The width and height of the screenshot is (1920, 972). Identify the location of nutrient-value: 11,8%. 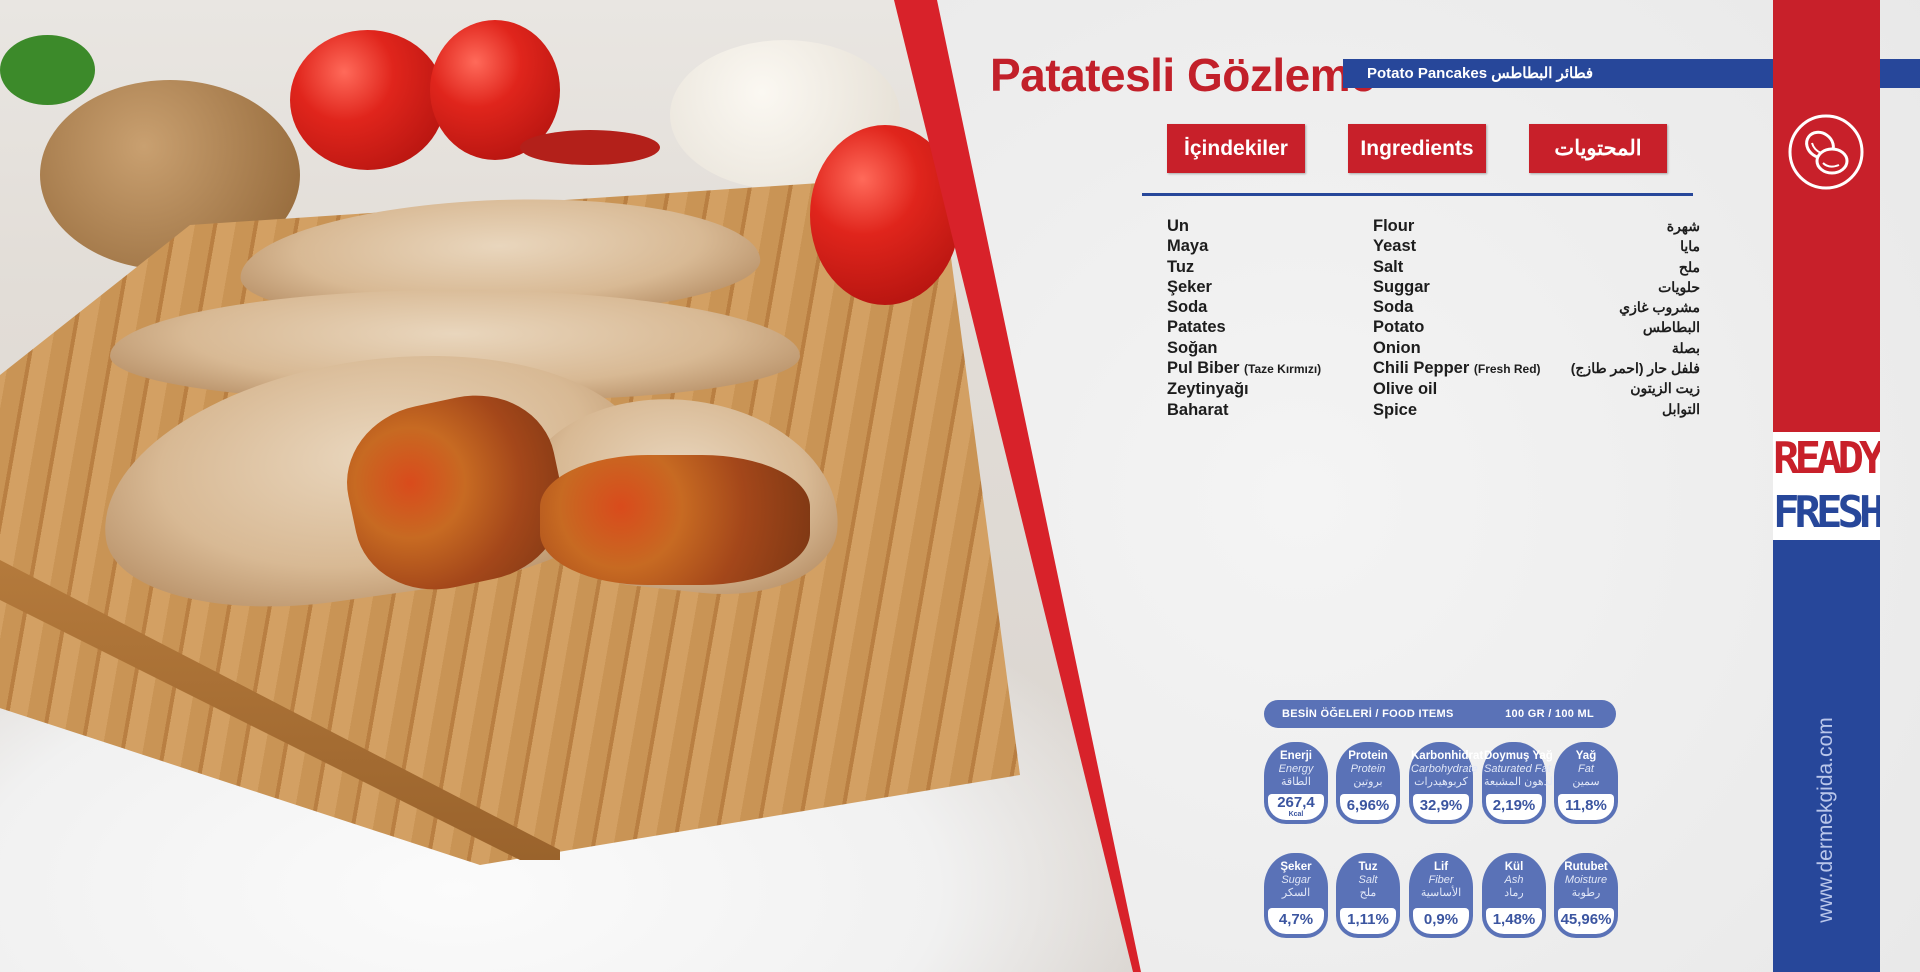
(1586, 805).